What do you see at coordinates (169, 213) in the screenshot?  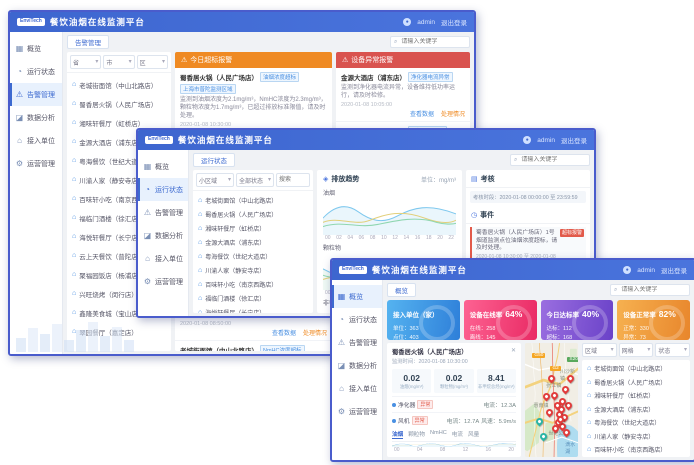 I see `sidebar-label: 告警管理` at bounding box center [169, 213].